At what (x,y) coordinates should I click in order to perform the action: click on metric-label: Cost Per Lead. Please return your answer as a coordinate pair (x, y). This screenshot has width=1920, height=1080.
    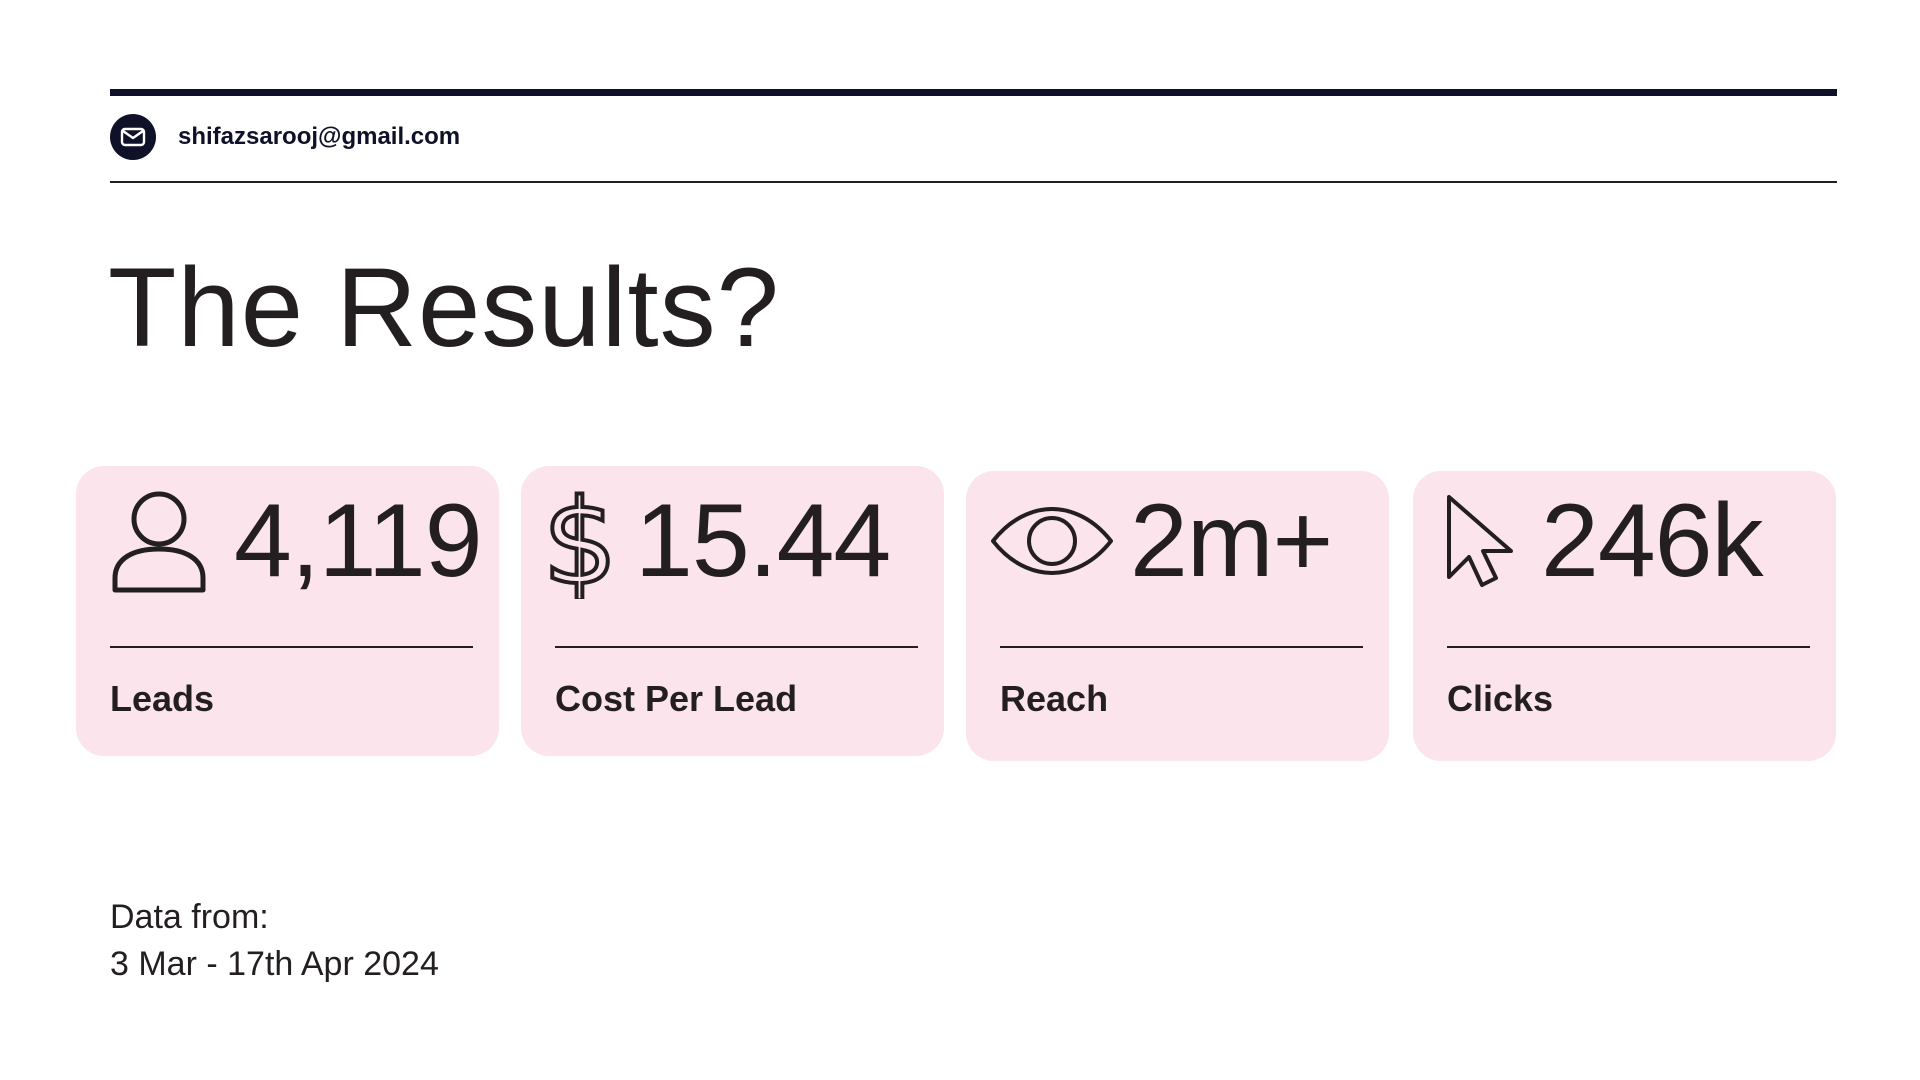
    Looking at the image, I should click on (676, 698).